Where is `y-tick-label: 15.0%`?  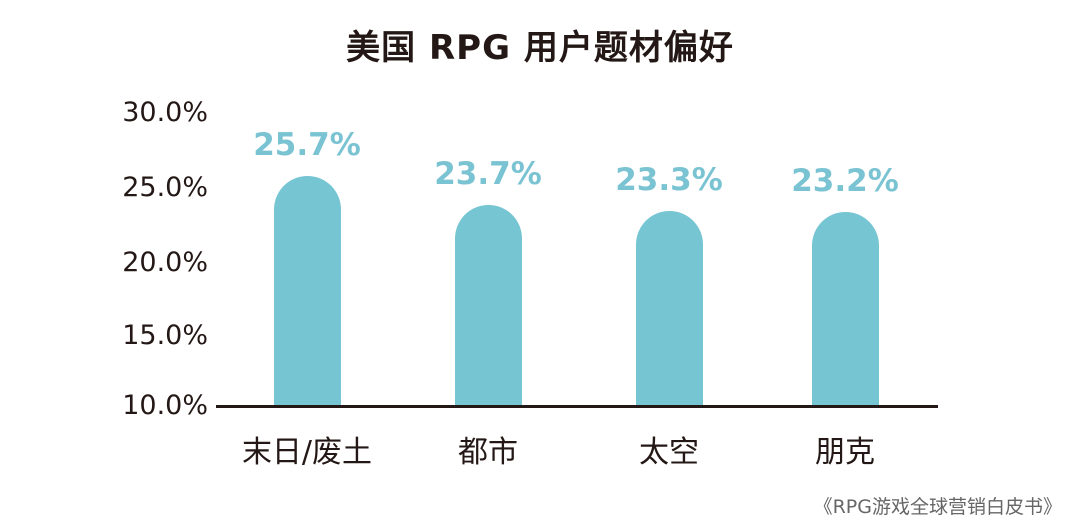 y-tick-label: 15.0% is located at coordinates (165, 335).